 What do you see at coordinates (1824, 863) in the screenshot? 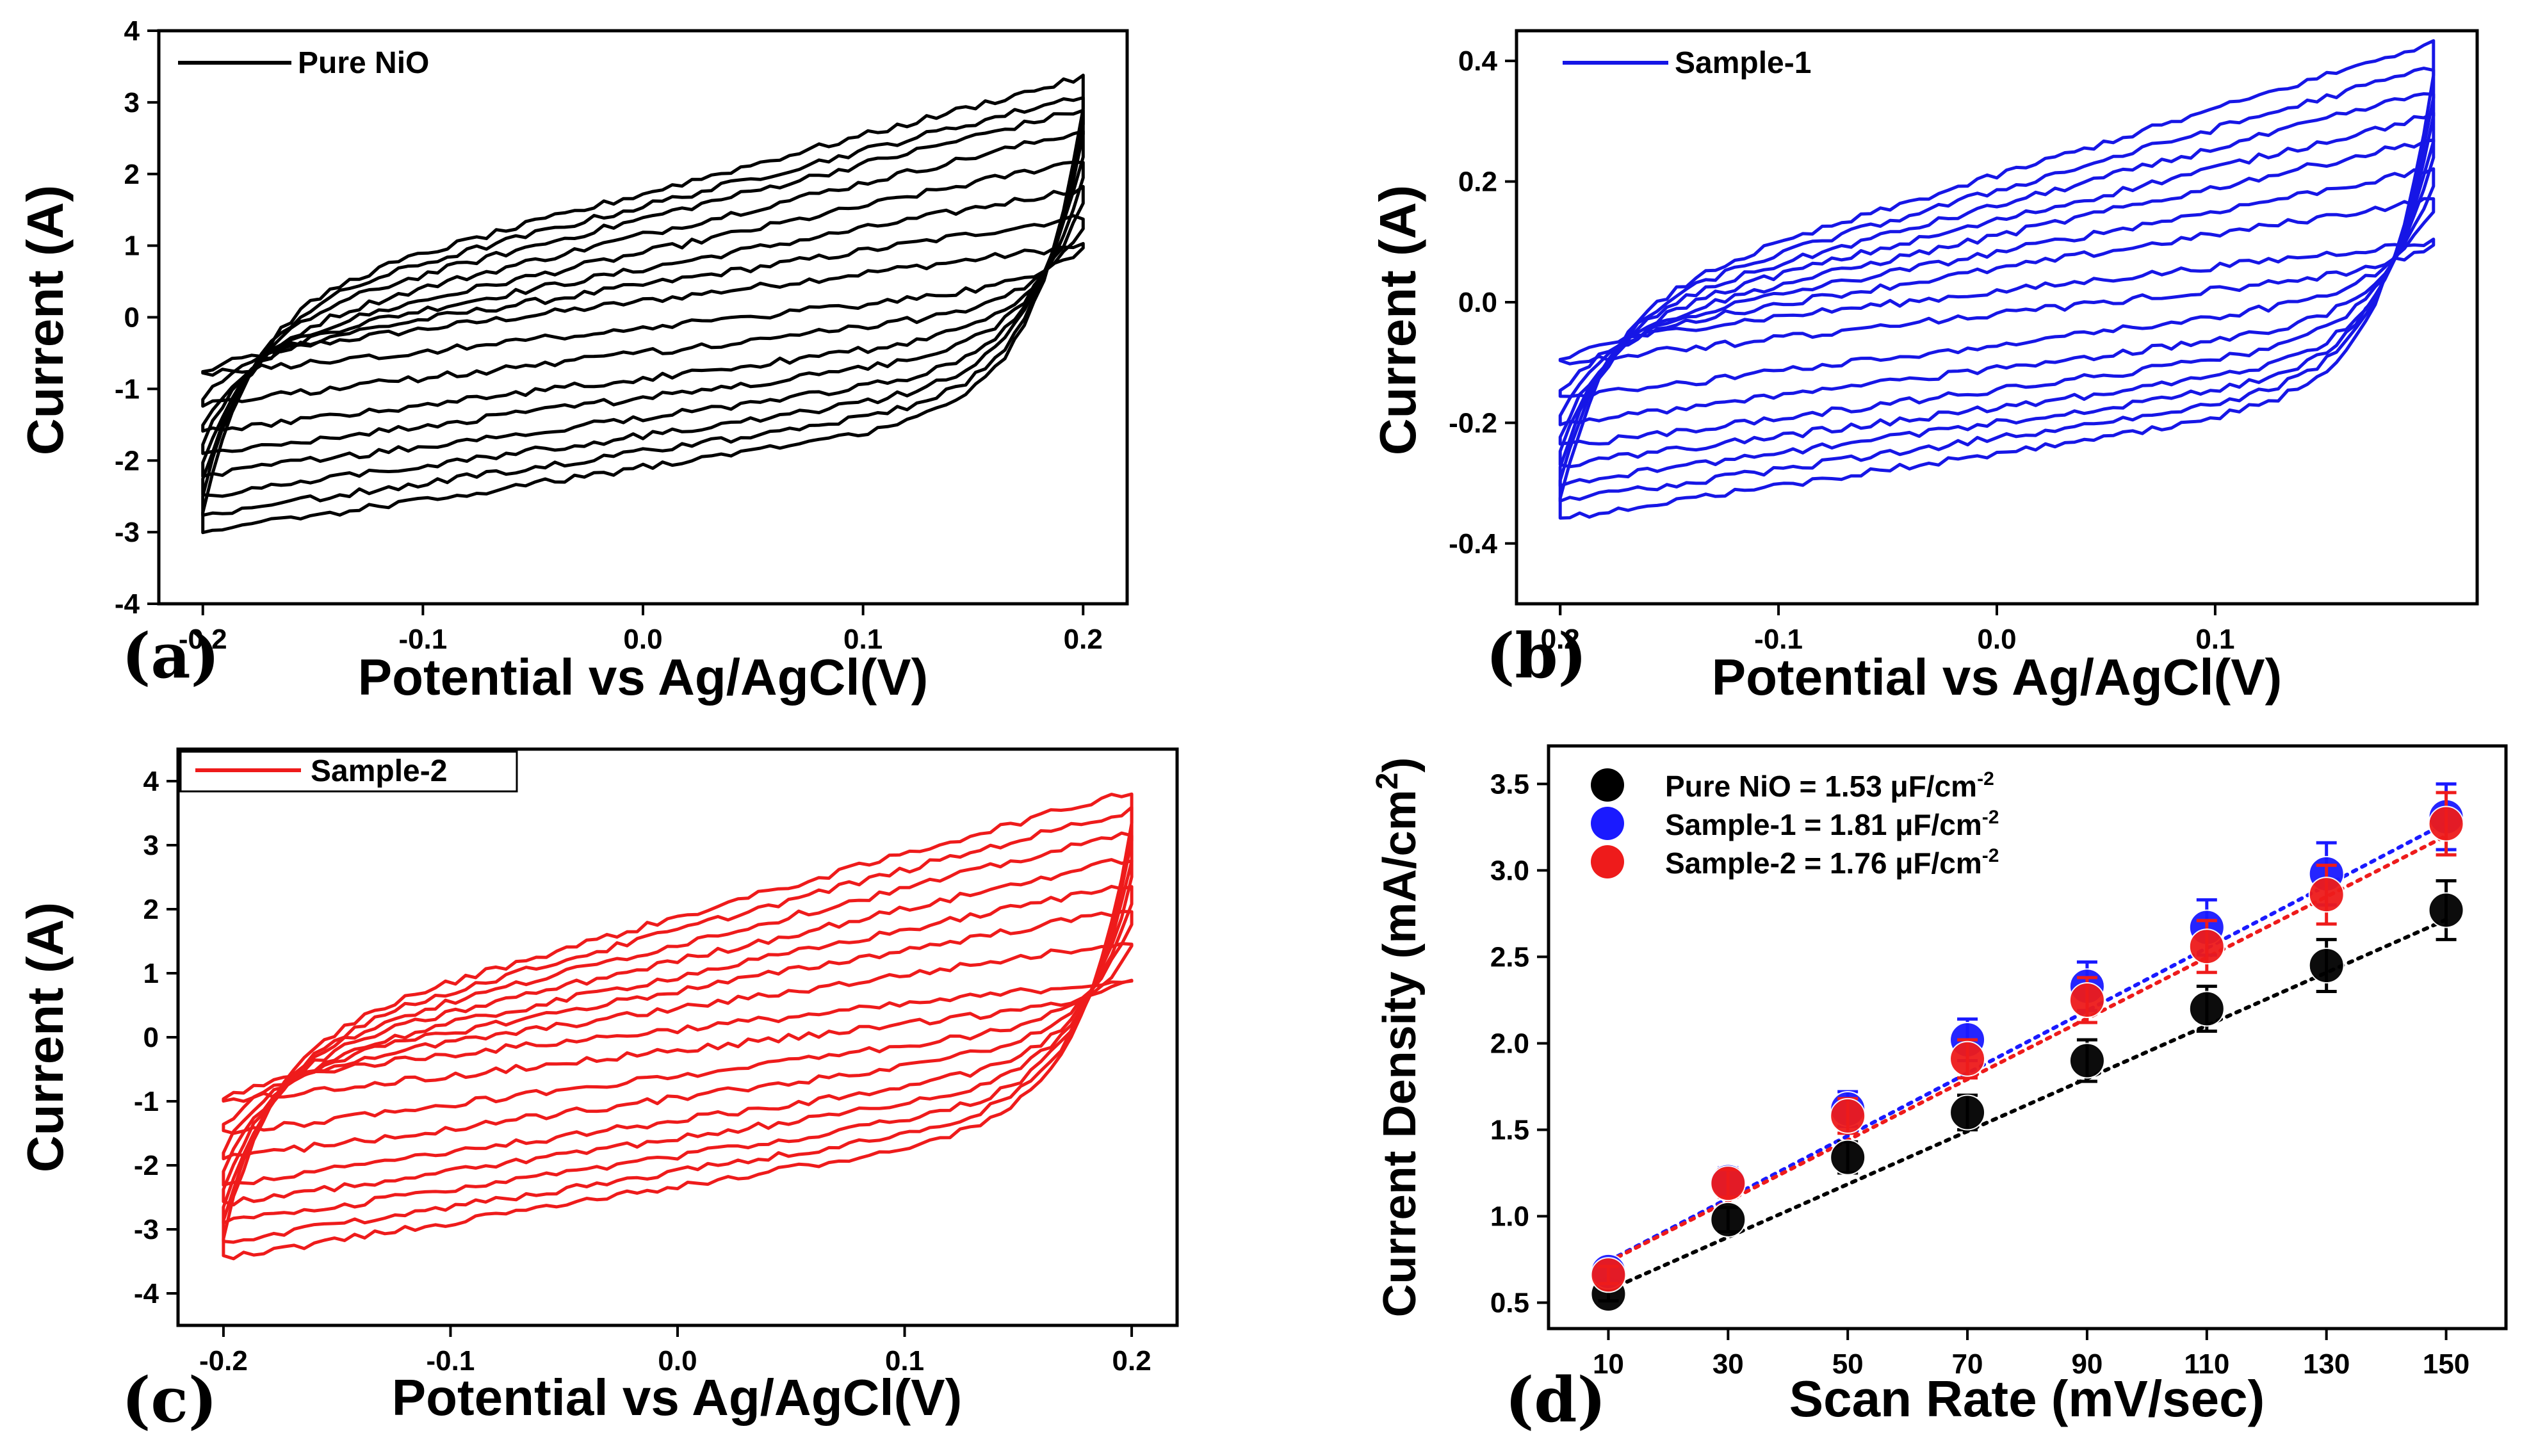
I see `legend-text-d-2: Sample-2 = 1.76 μF/cm` at bounding box center [1824, 863].